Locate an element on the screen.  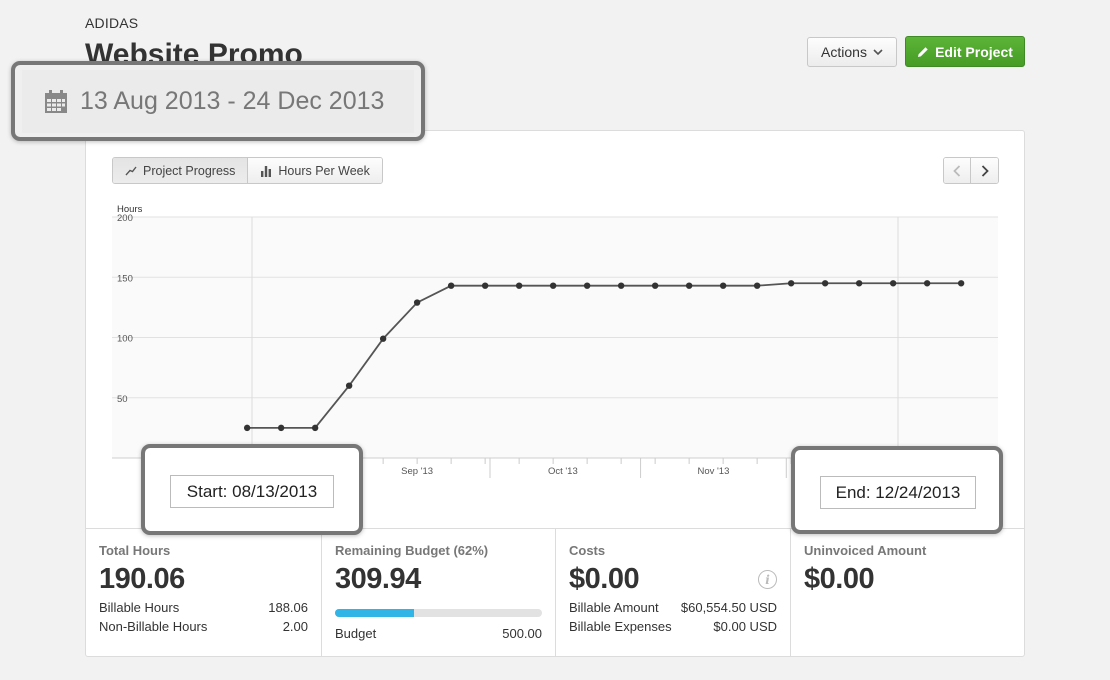
date-range-text: 13 Aug 2013 - 24 Dec 2013 is located at coordinates (232, 101).